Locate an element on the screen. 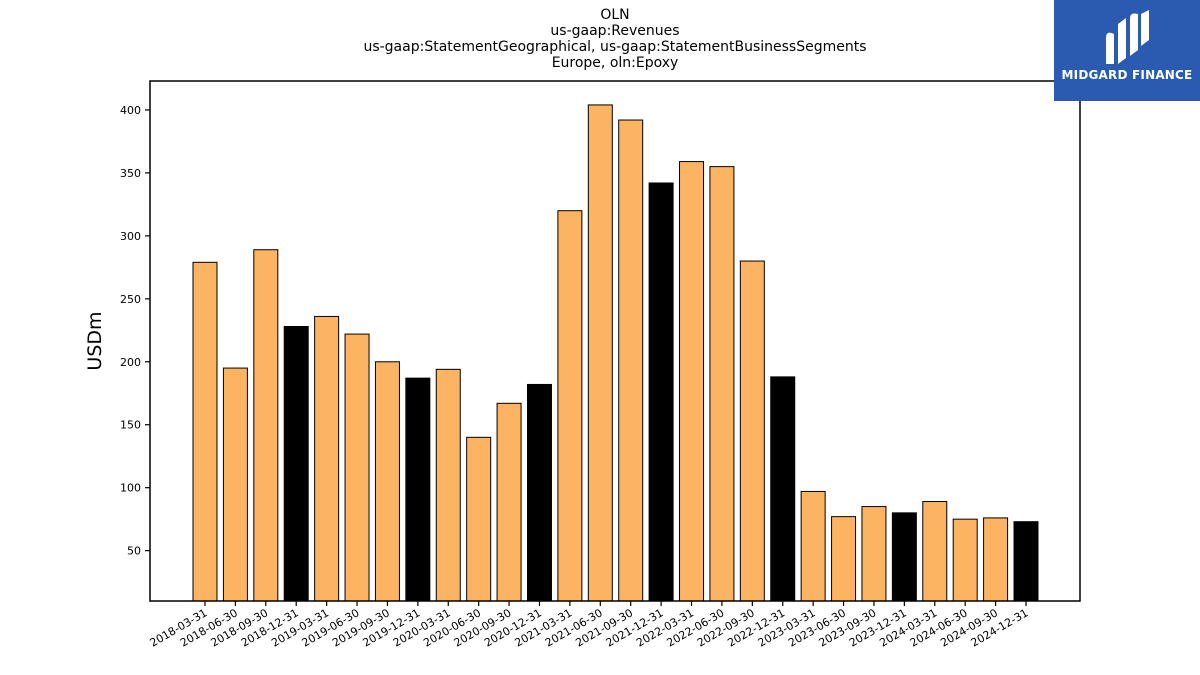 The width and height of the screenshot is (1200, 675). y-tick-label-400: 400 is located at coordinates (130, 110).